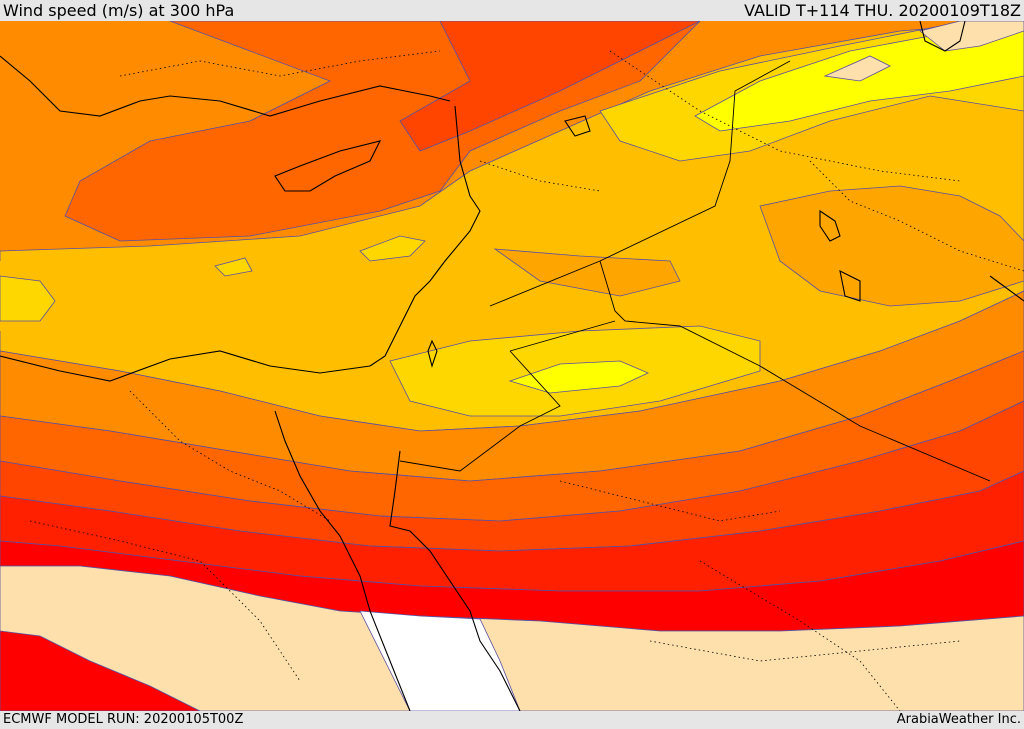  Describe the element at coordinates (119, 10) in the screenshot. I see `map-title: Wind speed (m/s) at 300 hPa` at that location.